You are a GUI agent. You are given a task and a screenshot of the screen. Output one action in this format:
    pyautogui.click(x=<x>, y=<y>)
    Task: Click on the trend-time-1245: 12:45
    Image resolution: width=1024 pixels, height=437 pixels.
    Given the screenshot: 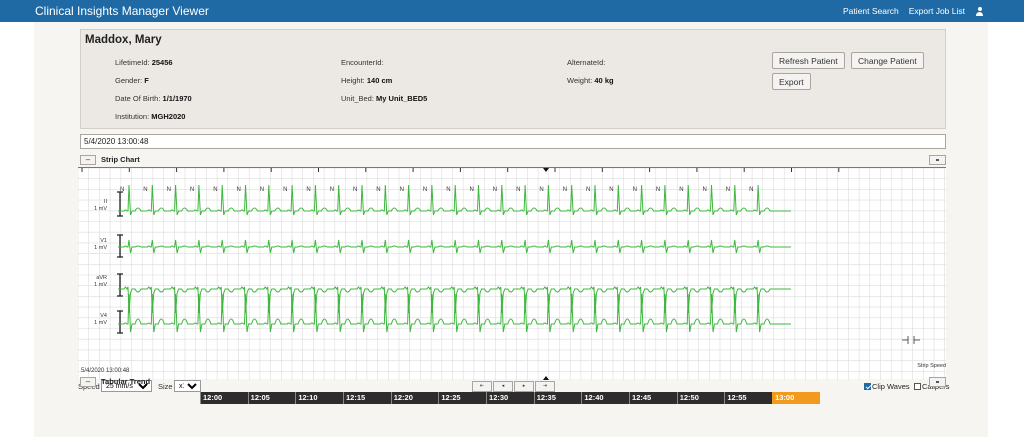 What is the action you would take?
    pyautogui.click(x=653, y=398)
    